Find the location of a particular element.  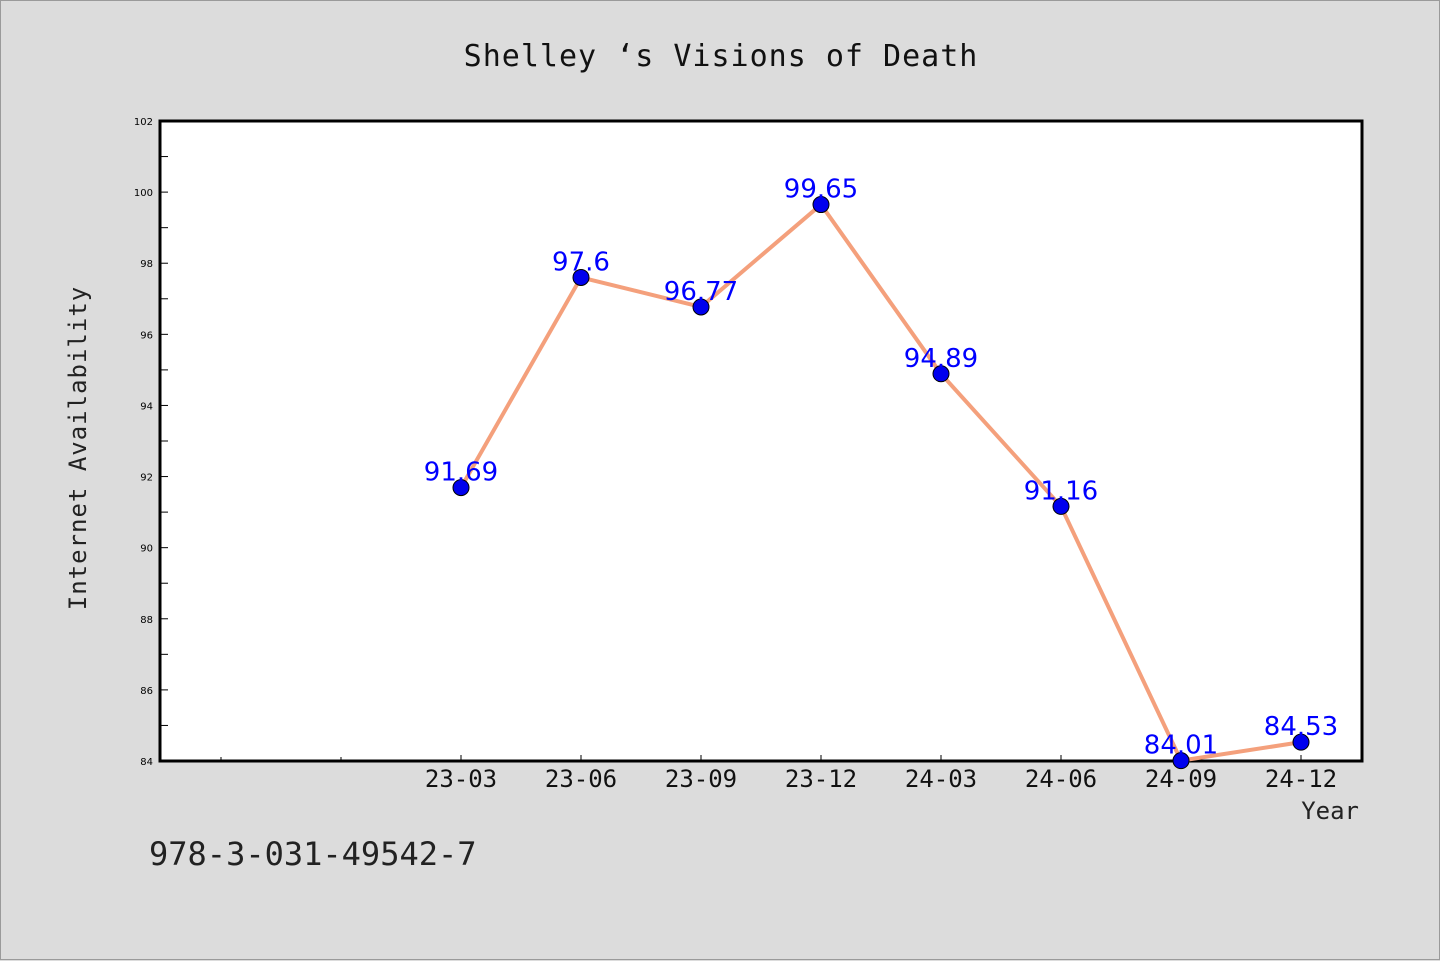

x-axis: 23-03 23-06 23-09 23-12 24-03 24-06 24-09 24-12 is located at coordinates (778, 774).